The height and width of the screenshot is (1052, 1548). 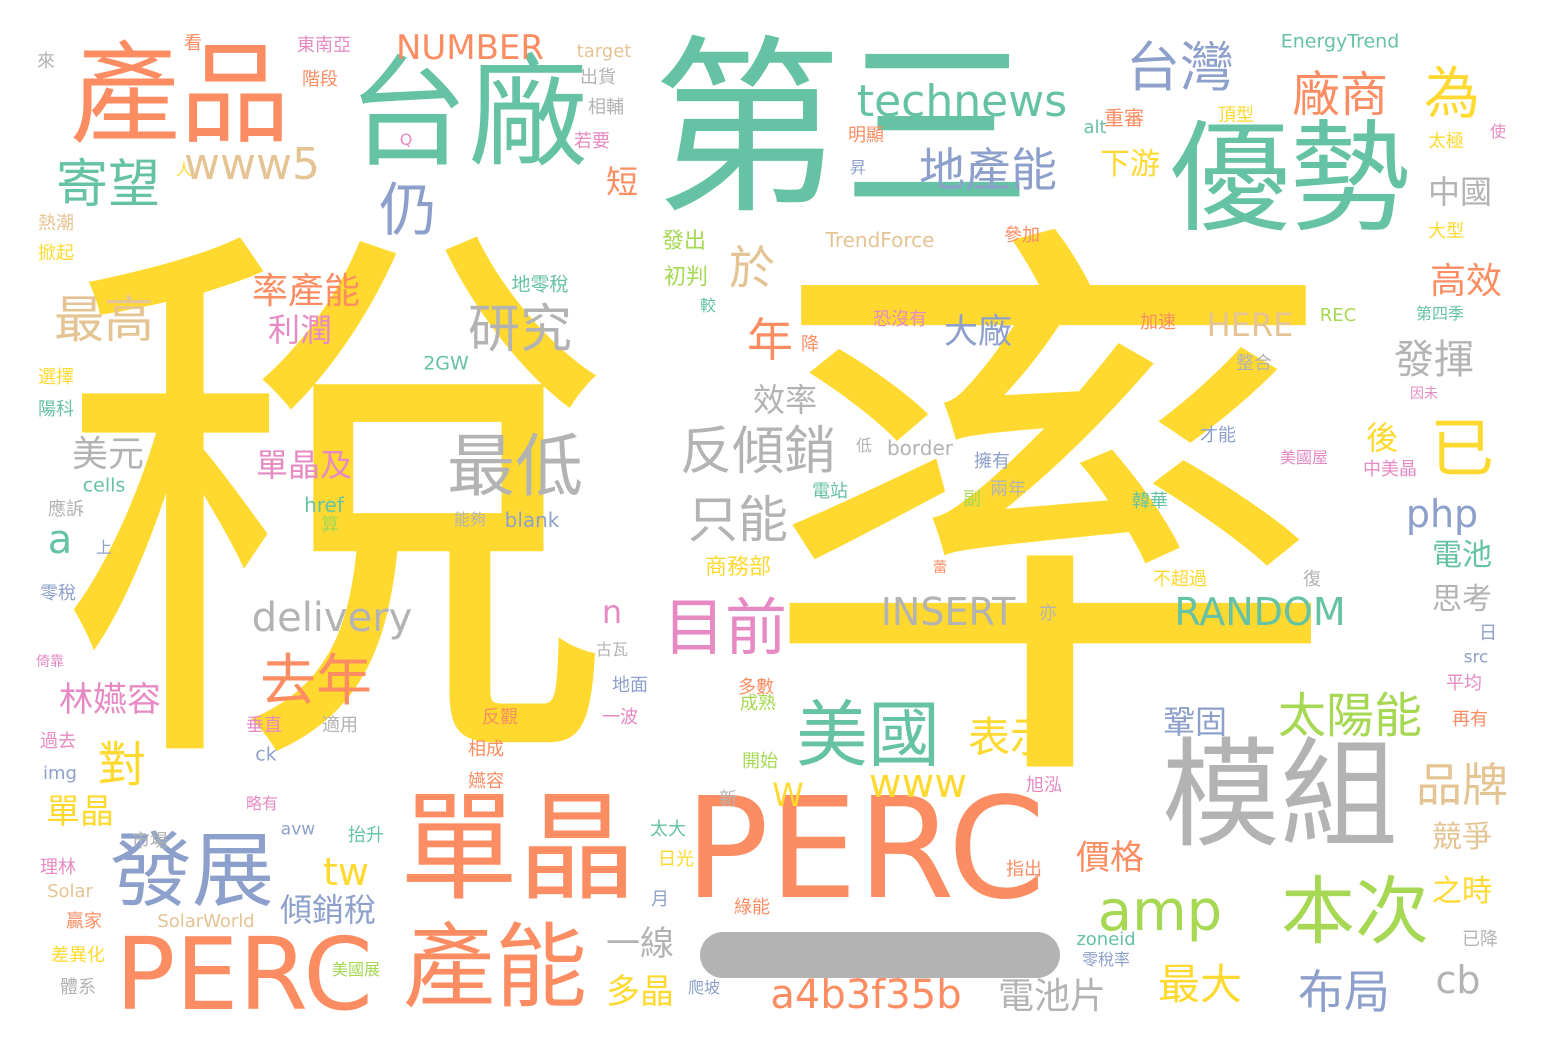 I want to click on word-cloud-word: www5, so click(x=252, y=164).